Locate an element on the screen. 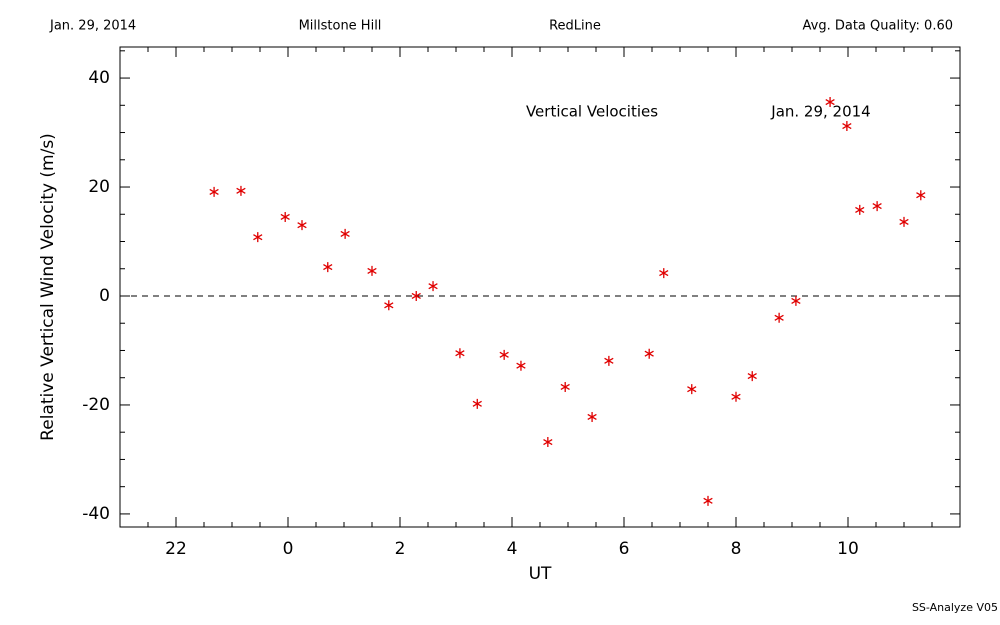 The width and height of the screenshot is (1000, 625). y-axis-label: Relative Vertical Wind Velocity (m/s) is located at coordinates (48, 287).